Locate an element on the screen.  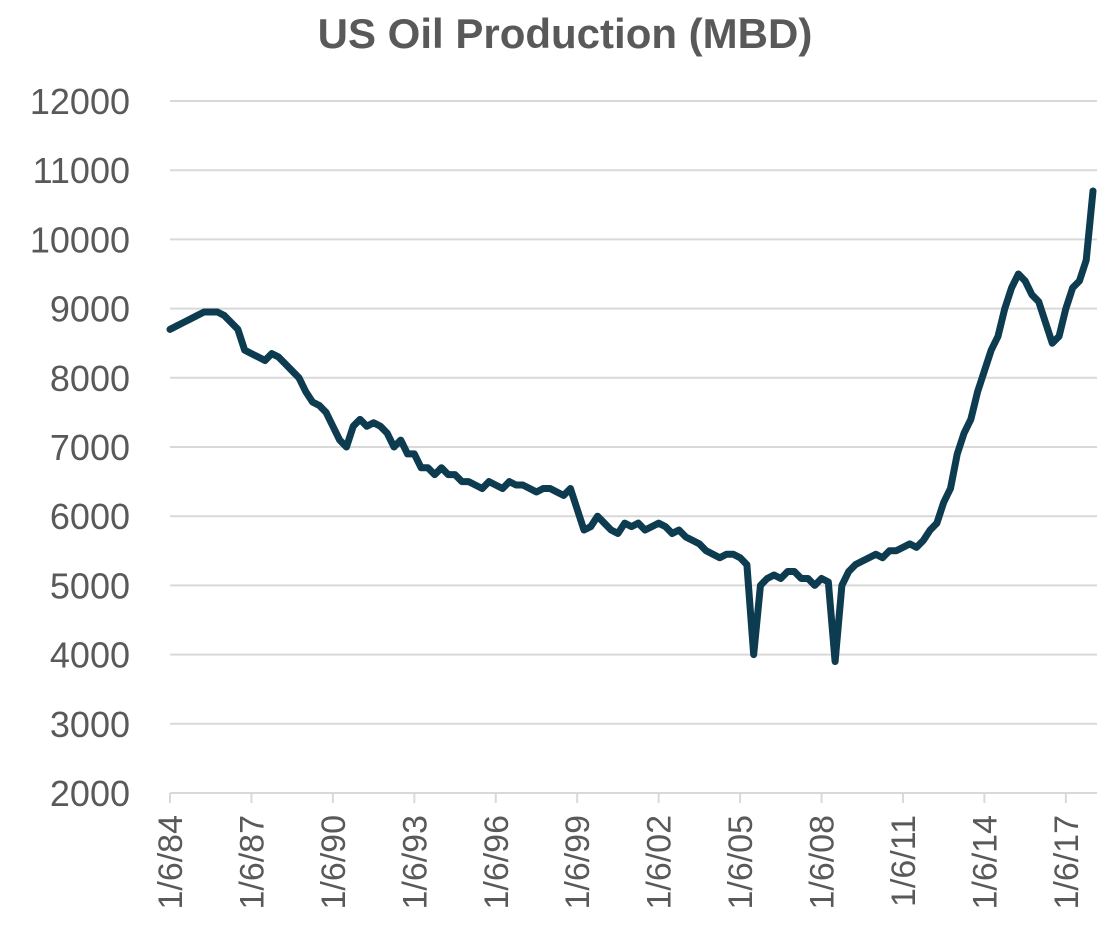
y-tick-label: 5000 is located at coordinates (90, 585).